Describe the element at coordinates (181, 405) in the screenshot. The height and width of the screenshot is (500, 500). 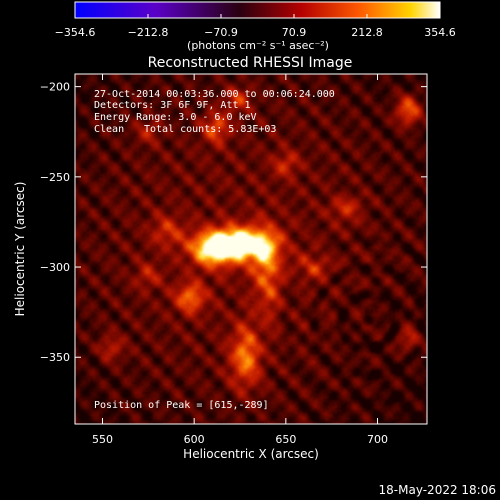
I see `annotation-peak: Position of Peak = [615,-289]` at that location.